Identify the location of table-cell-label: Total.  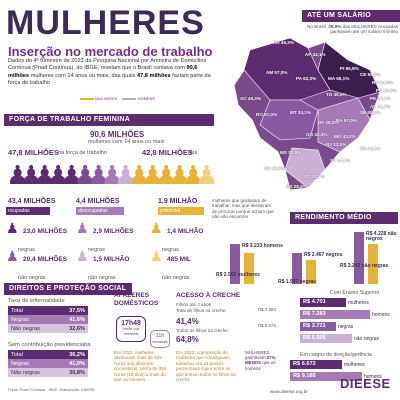
(33, 310).